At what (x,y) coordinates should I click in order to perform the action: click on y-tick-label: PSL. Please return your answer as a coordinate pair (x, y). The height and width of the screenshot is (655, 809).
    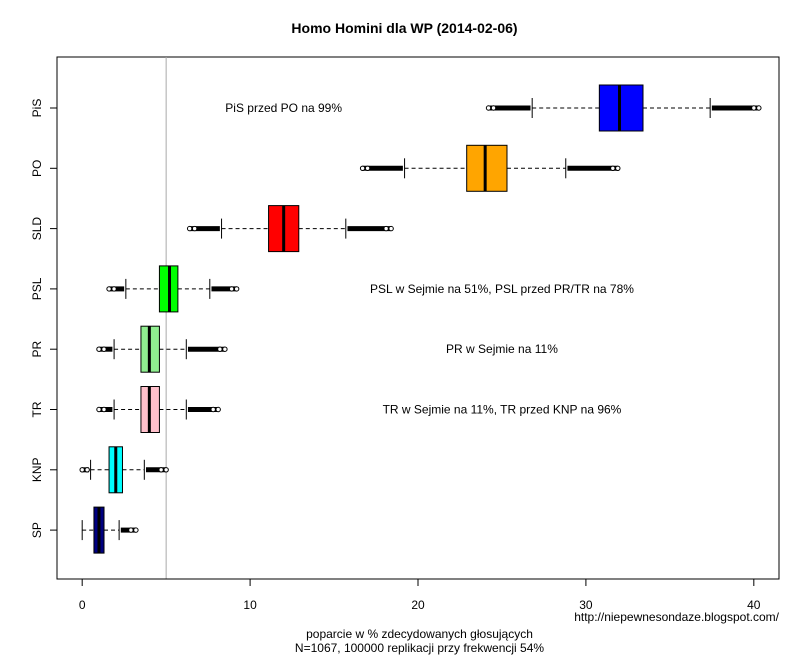
    Looking at the image, I should click on (37, 288).